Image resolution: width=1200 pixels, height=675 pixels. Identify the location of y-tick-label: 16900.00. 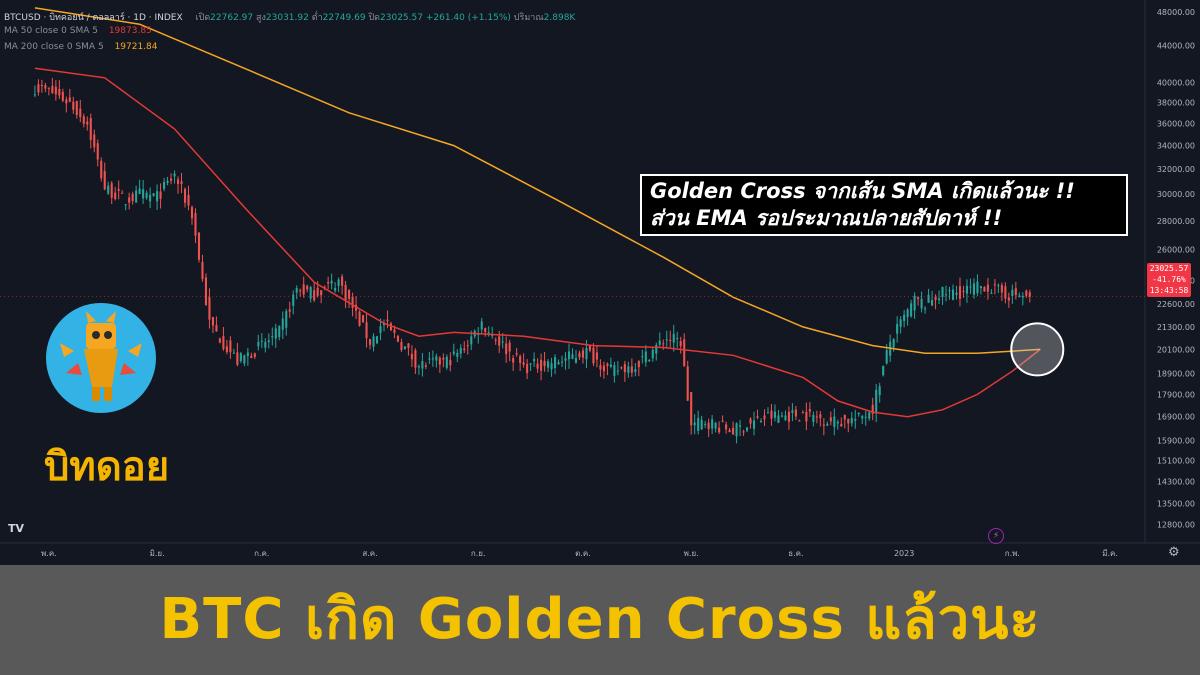
(1176, 417).